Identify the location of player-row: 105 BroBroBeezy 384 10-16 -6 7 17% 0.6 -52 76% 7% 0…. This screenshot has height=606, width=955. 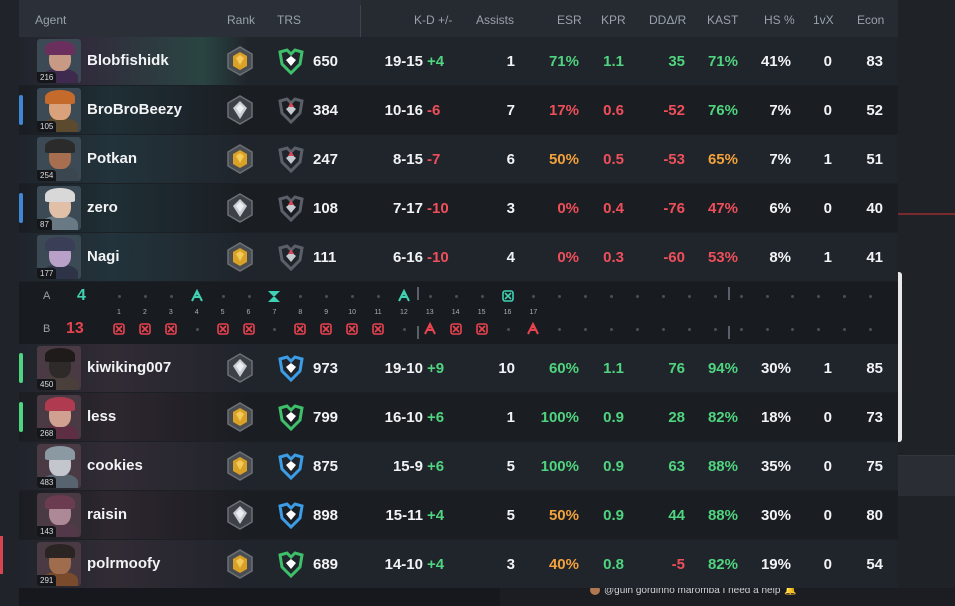
(458, 110).